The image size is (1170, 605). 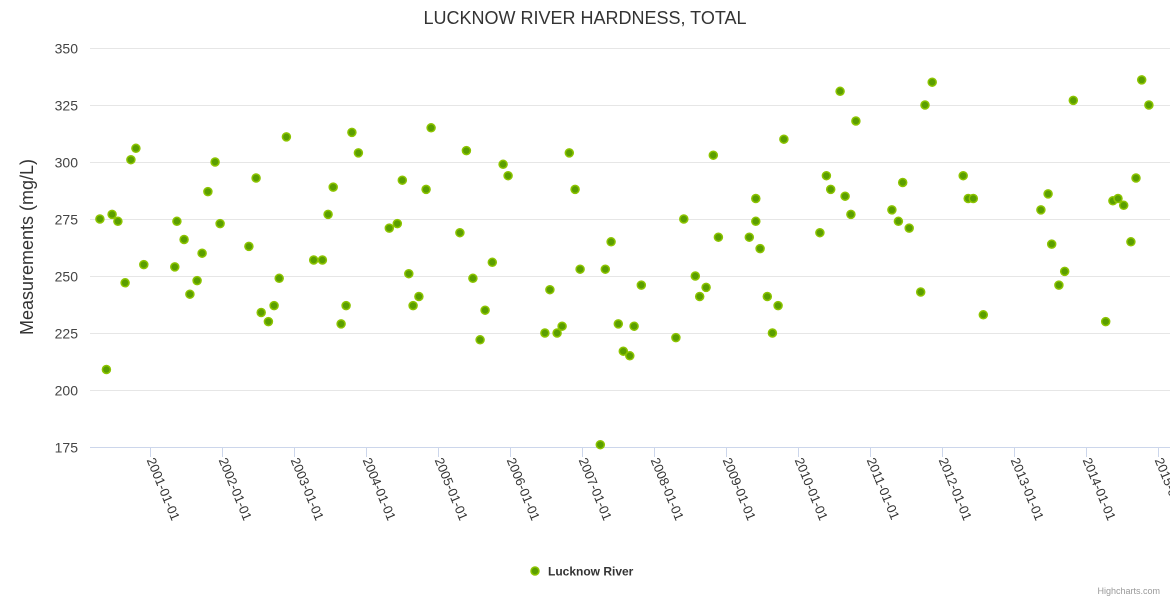 I want to click on legend-label: Lucknow River, so click(x=591, y=572).